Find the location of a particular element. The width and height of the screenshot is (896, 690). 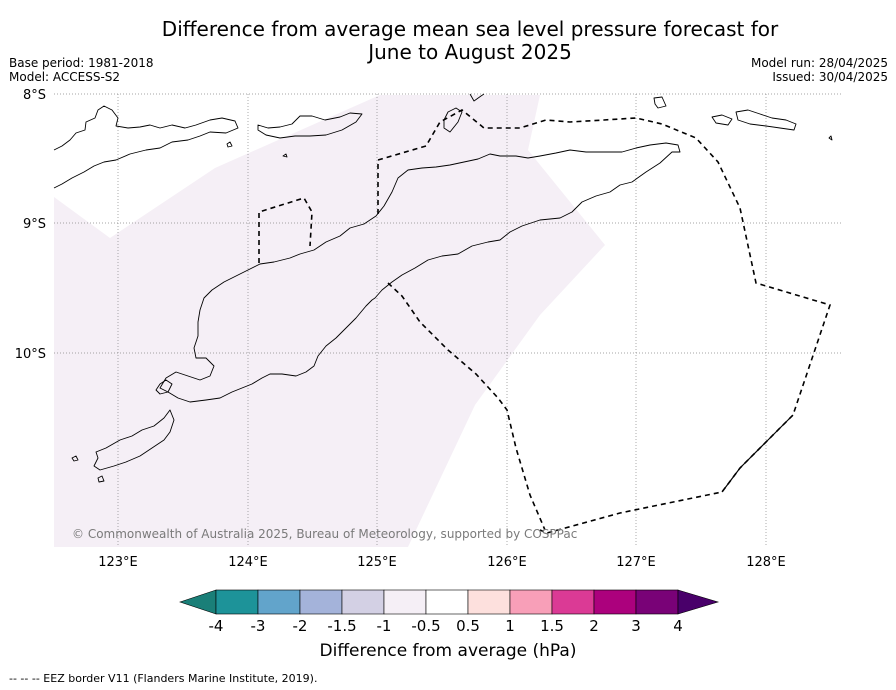

colorbar-tick-label: -1.5 is located at coordinates (341, 626).